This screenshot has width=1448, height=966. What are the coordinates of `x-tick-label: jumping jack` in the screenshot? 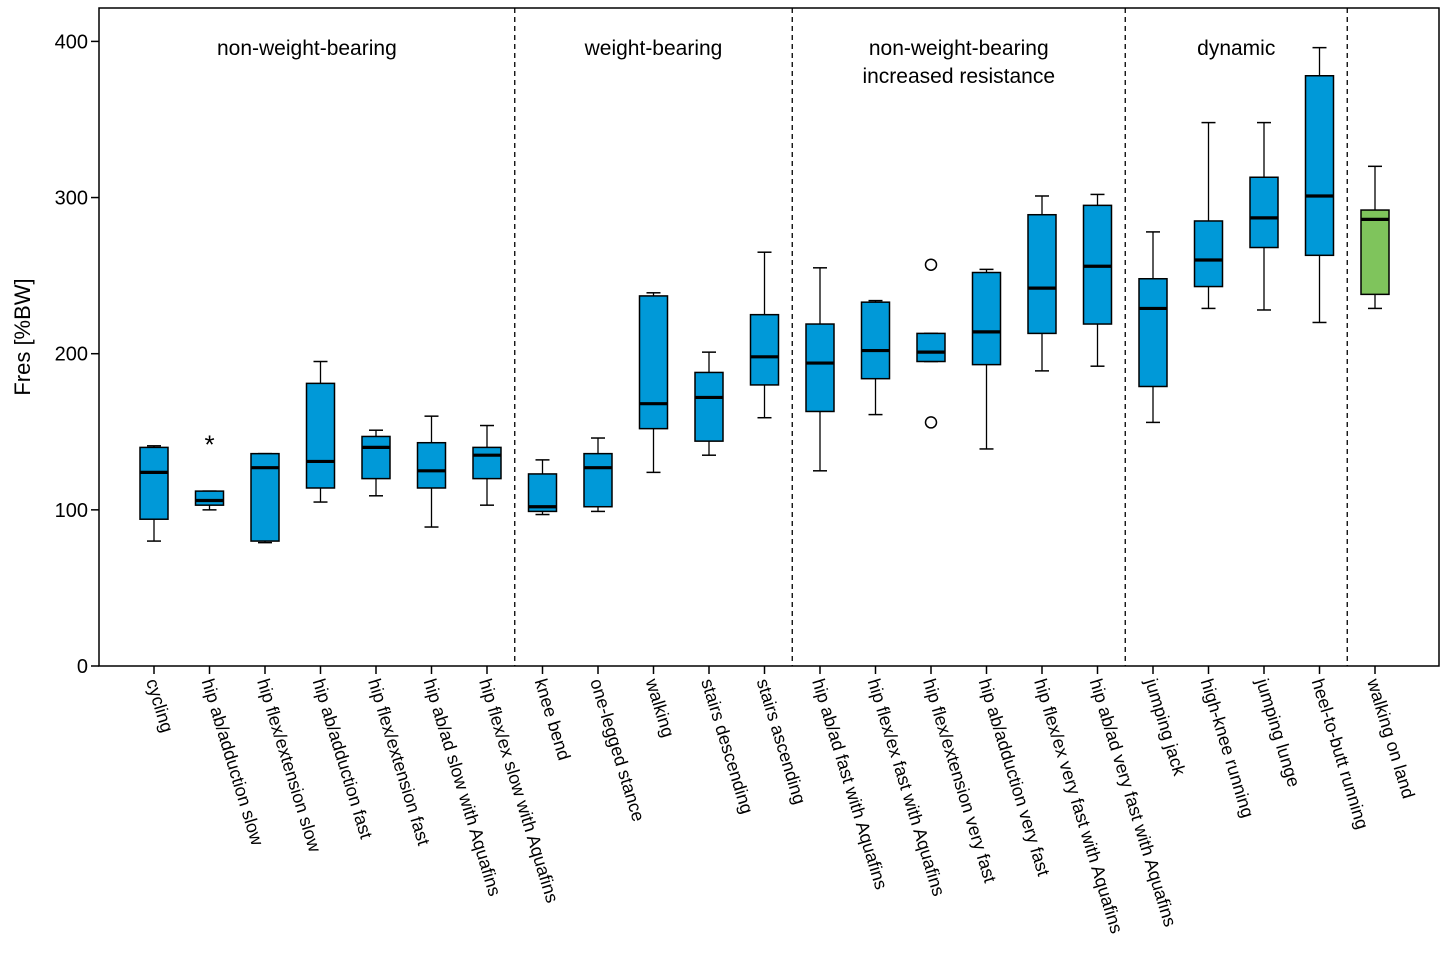 It's located at (1165, 726).